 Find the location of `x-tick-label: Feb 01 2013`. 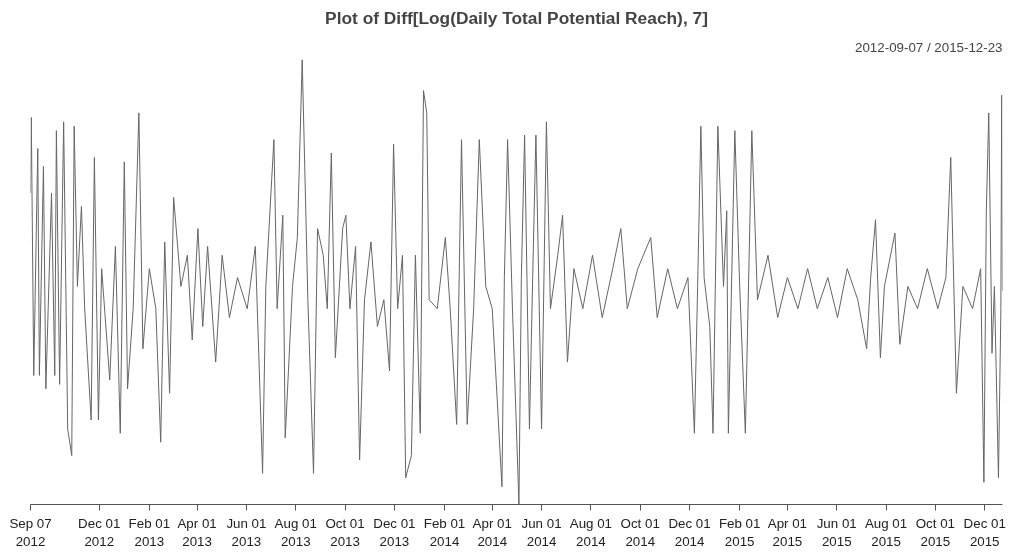

x-tick-label: Feb 01 2013 is located at coordinates (149, 532).